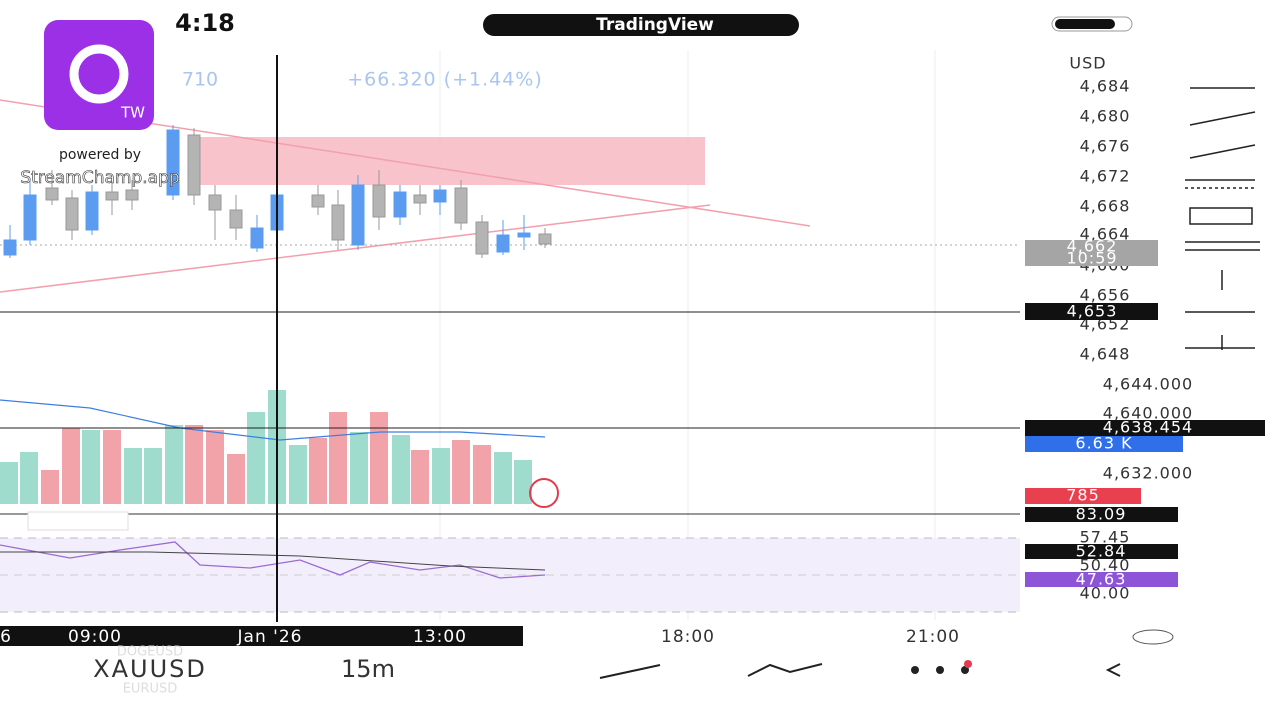 This screenshot has width=1280, height=720. I want to click on symbol-below: EURUSD, so click(150, 689).